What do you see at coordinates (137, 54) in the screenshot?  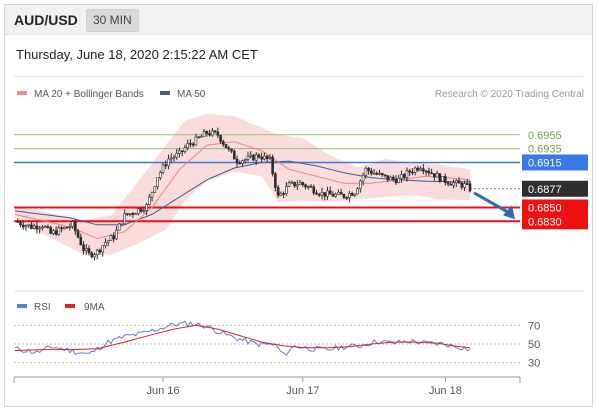 I see `timestamp: Thursday, June 18, 2020 2:15:22 AM CET` at bounding box center [137, 54].